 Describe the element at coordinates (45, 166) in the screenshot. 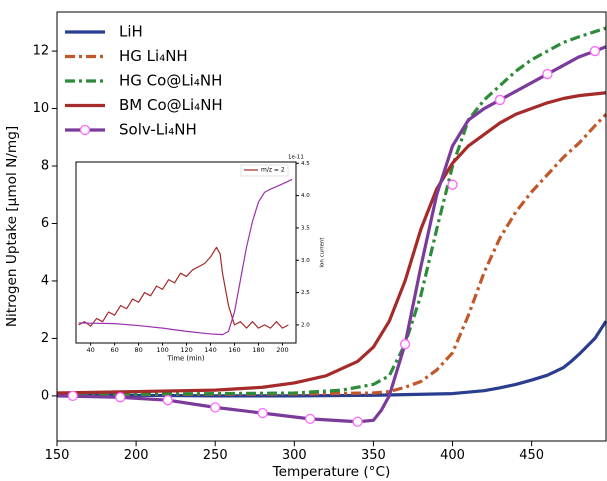

I see `y-tick-label: 8` at that location.